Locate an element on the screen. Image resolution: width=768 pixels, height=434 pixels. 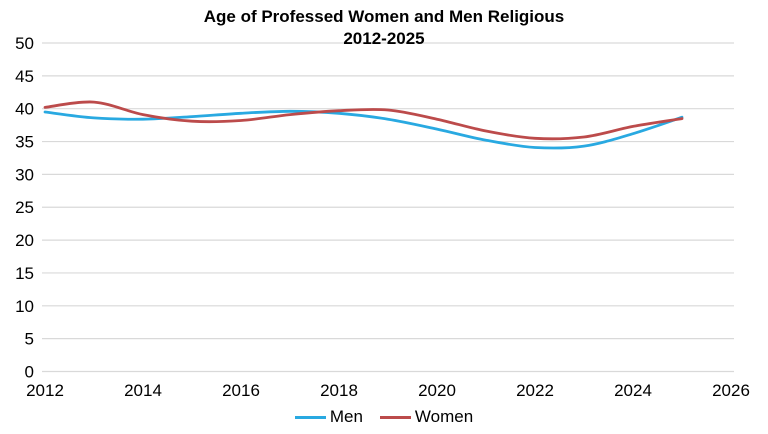
legend-item-women: Women is located at coordinates (426, 417).